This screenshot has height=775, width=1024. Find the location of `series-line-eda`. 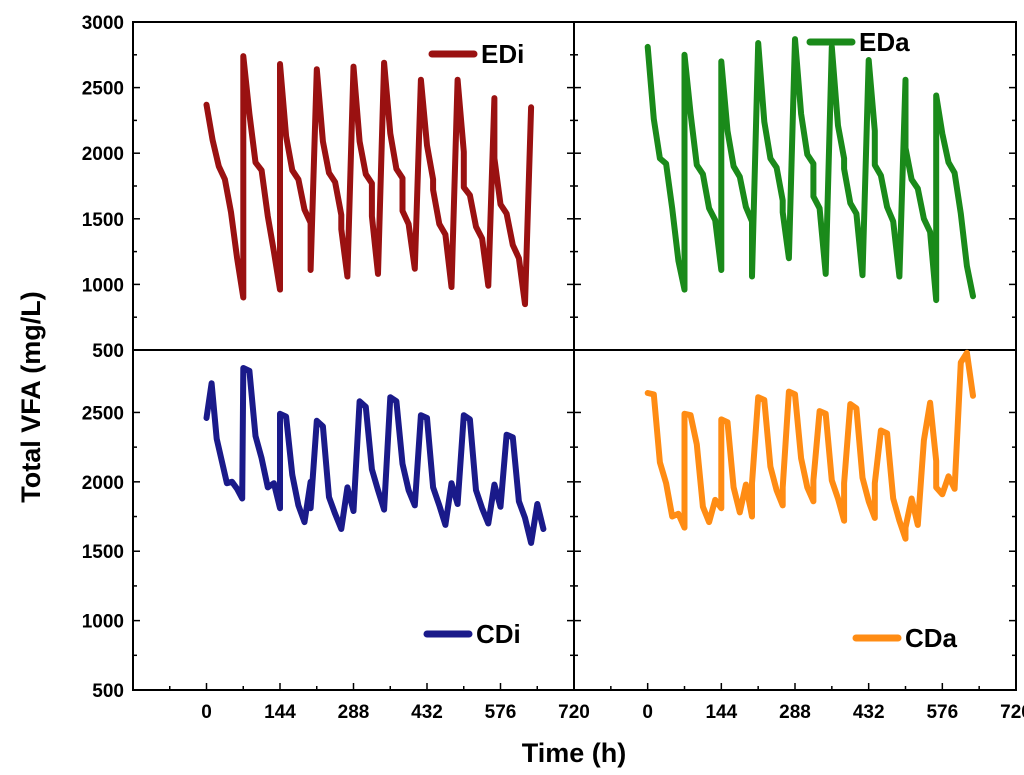

series-line-eda is located at coordinates (810, 170).